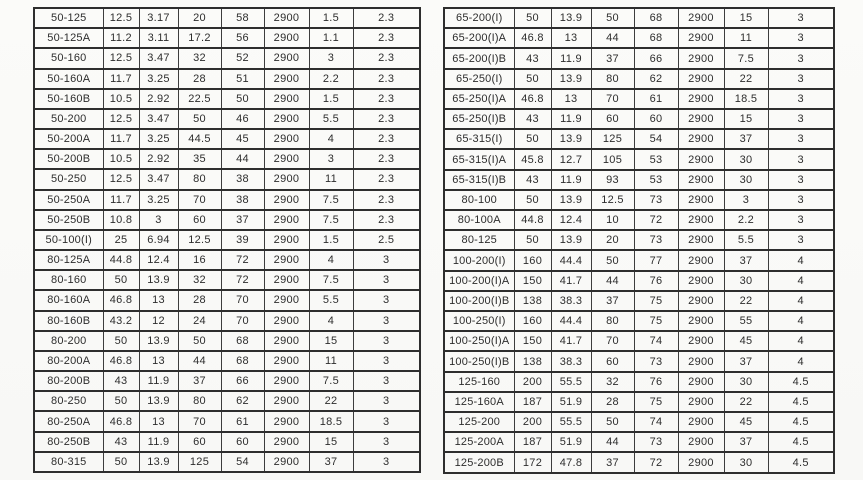 Image resolution: width=863 pixels, height=480 pixels. I want to click on table-row: 80-250B 43 11.9 60 60 2900 15 3, so click(227, 441).